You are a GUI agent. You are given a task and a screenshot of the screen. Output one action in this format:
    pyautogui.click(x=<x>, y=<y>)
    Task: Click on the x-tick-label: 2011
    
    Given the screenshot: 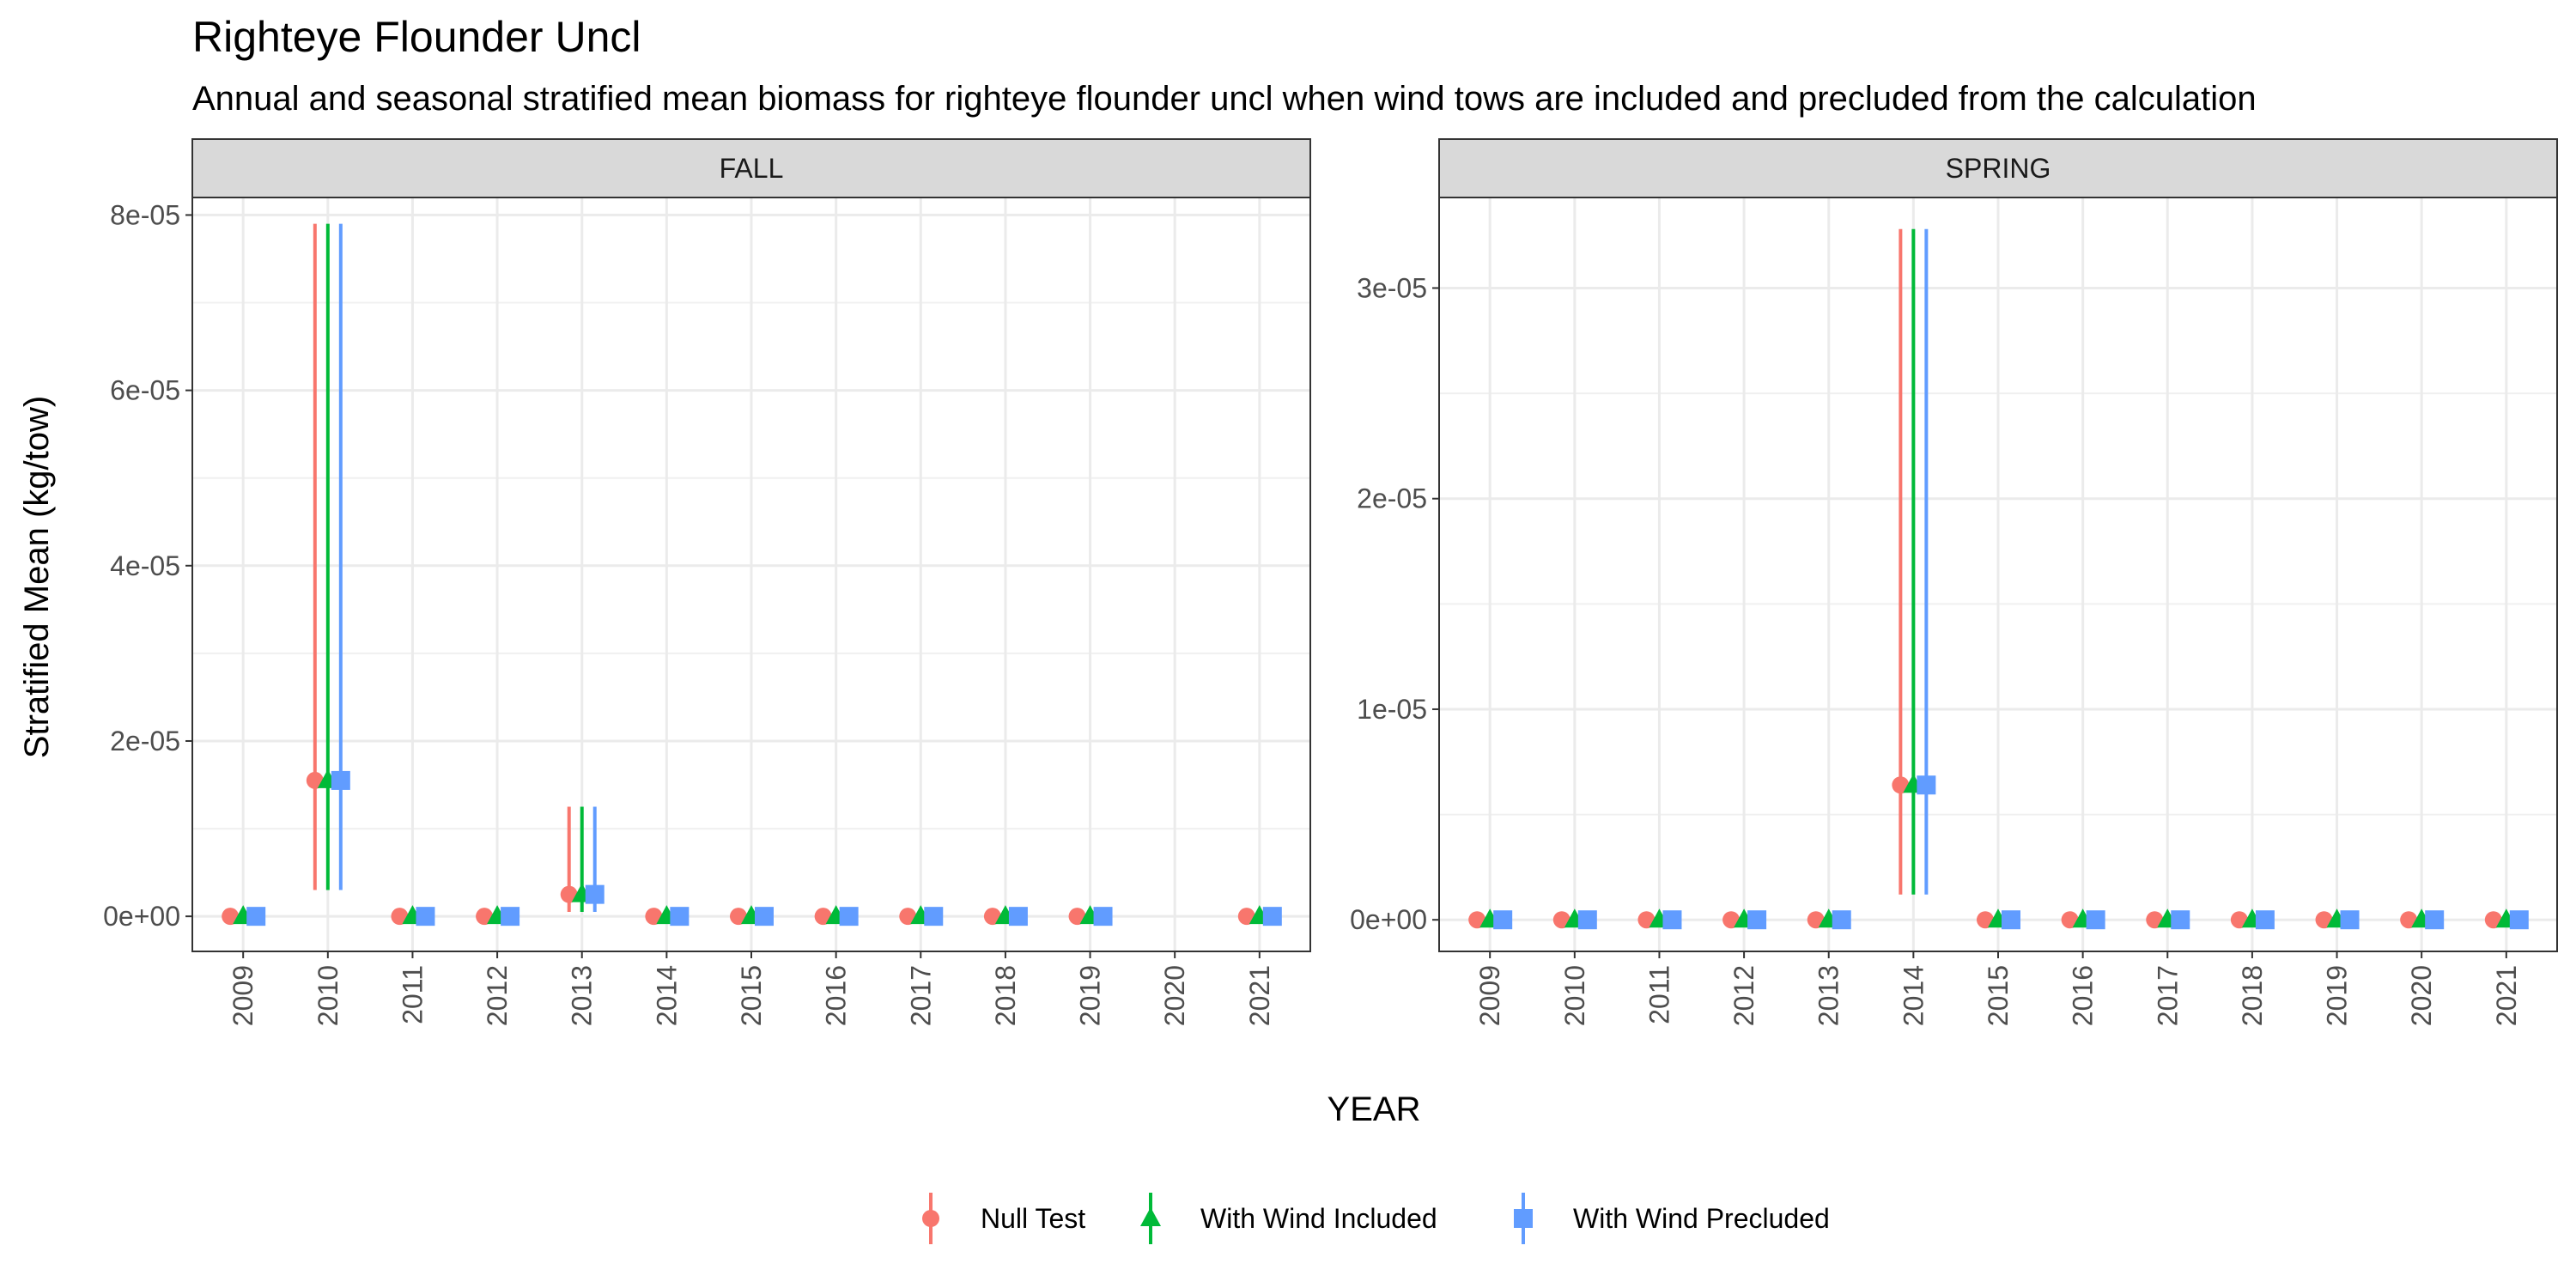 What is the action you would take?
    pyautogui.click(x=1658, y=995)
    